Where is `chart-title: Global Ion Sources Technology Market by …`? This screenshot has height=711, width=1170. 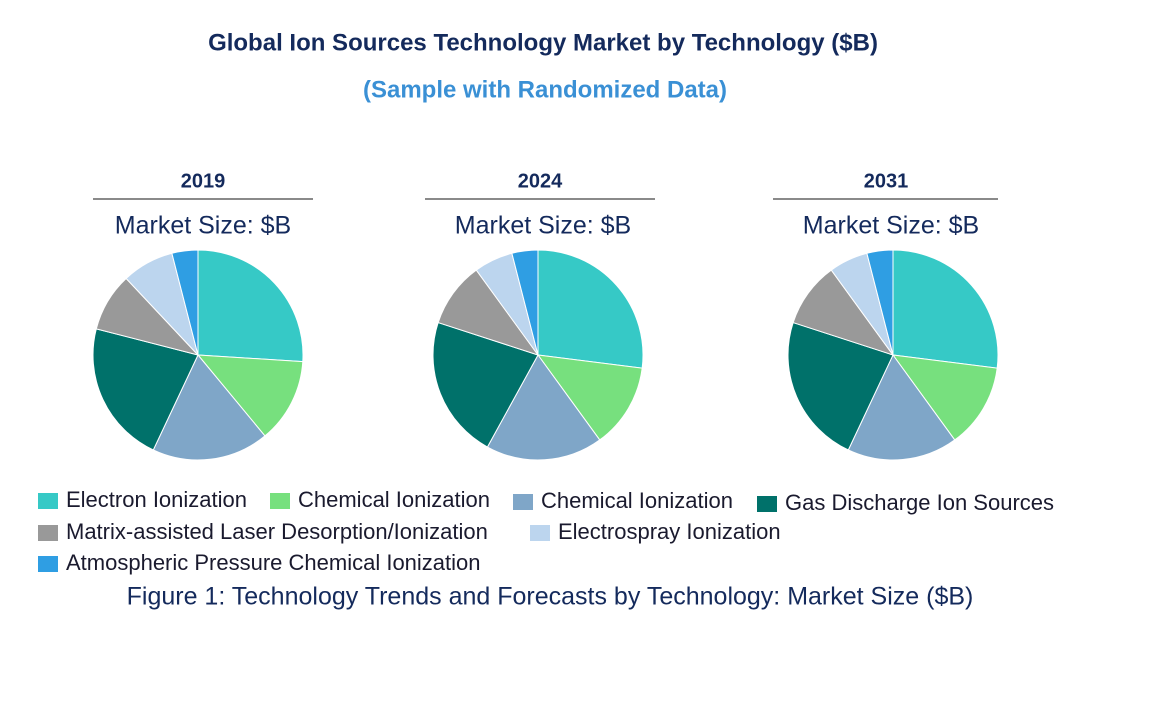 chart-title: Global Ion Sources Technology Market by … is located at coordinates (543, 42).